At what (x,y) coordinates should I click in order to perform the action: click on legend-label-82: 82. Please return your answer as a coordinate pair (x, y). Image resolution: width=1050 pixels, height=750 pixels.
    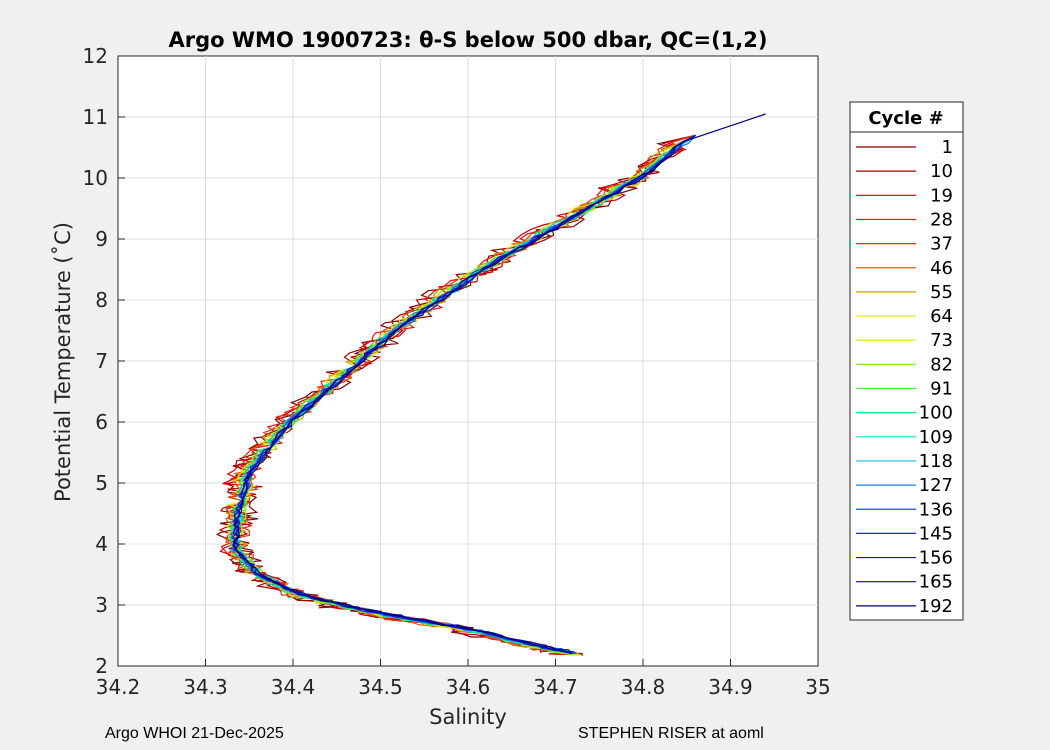
    Looking at the image, I should click on (941, 364).